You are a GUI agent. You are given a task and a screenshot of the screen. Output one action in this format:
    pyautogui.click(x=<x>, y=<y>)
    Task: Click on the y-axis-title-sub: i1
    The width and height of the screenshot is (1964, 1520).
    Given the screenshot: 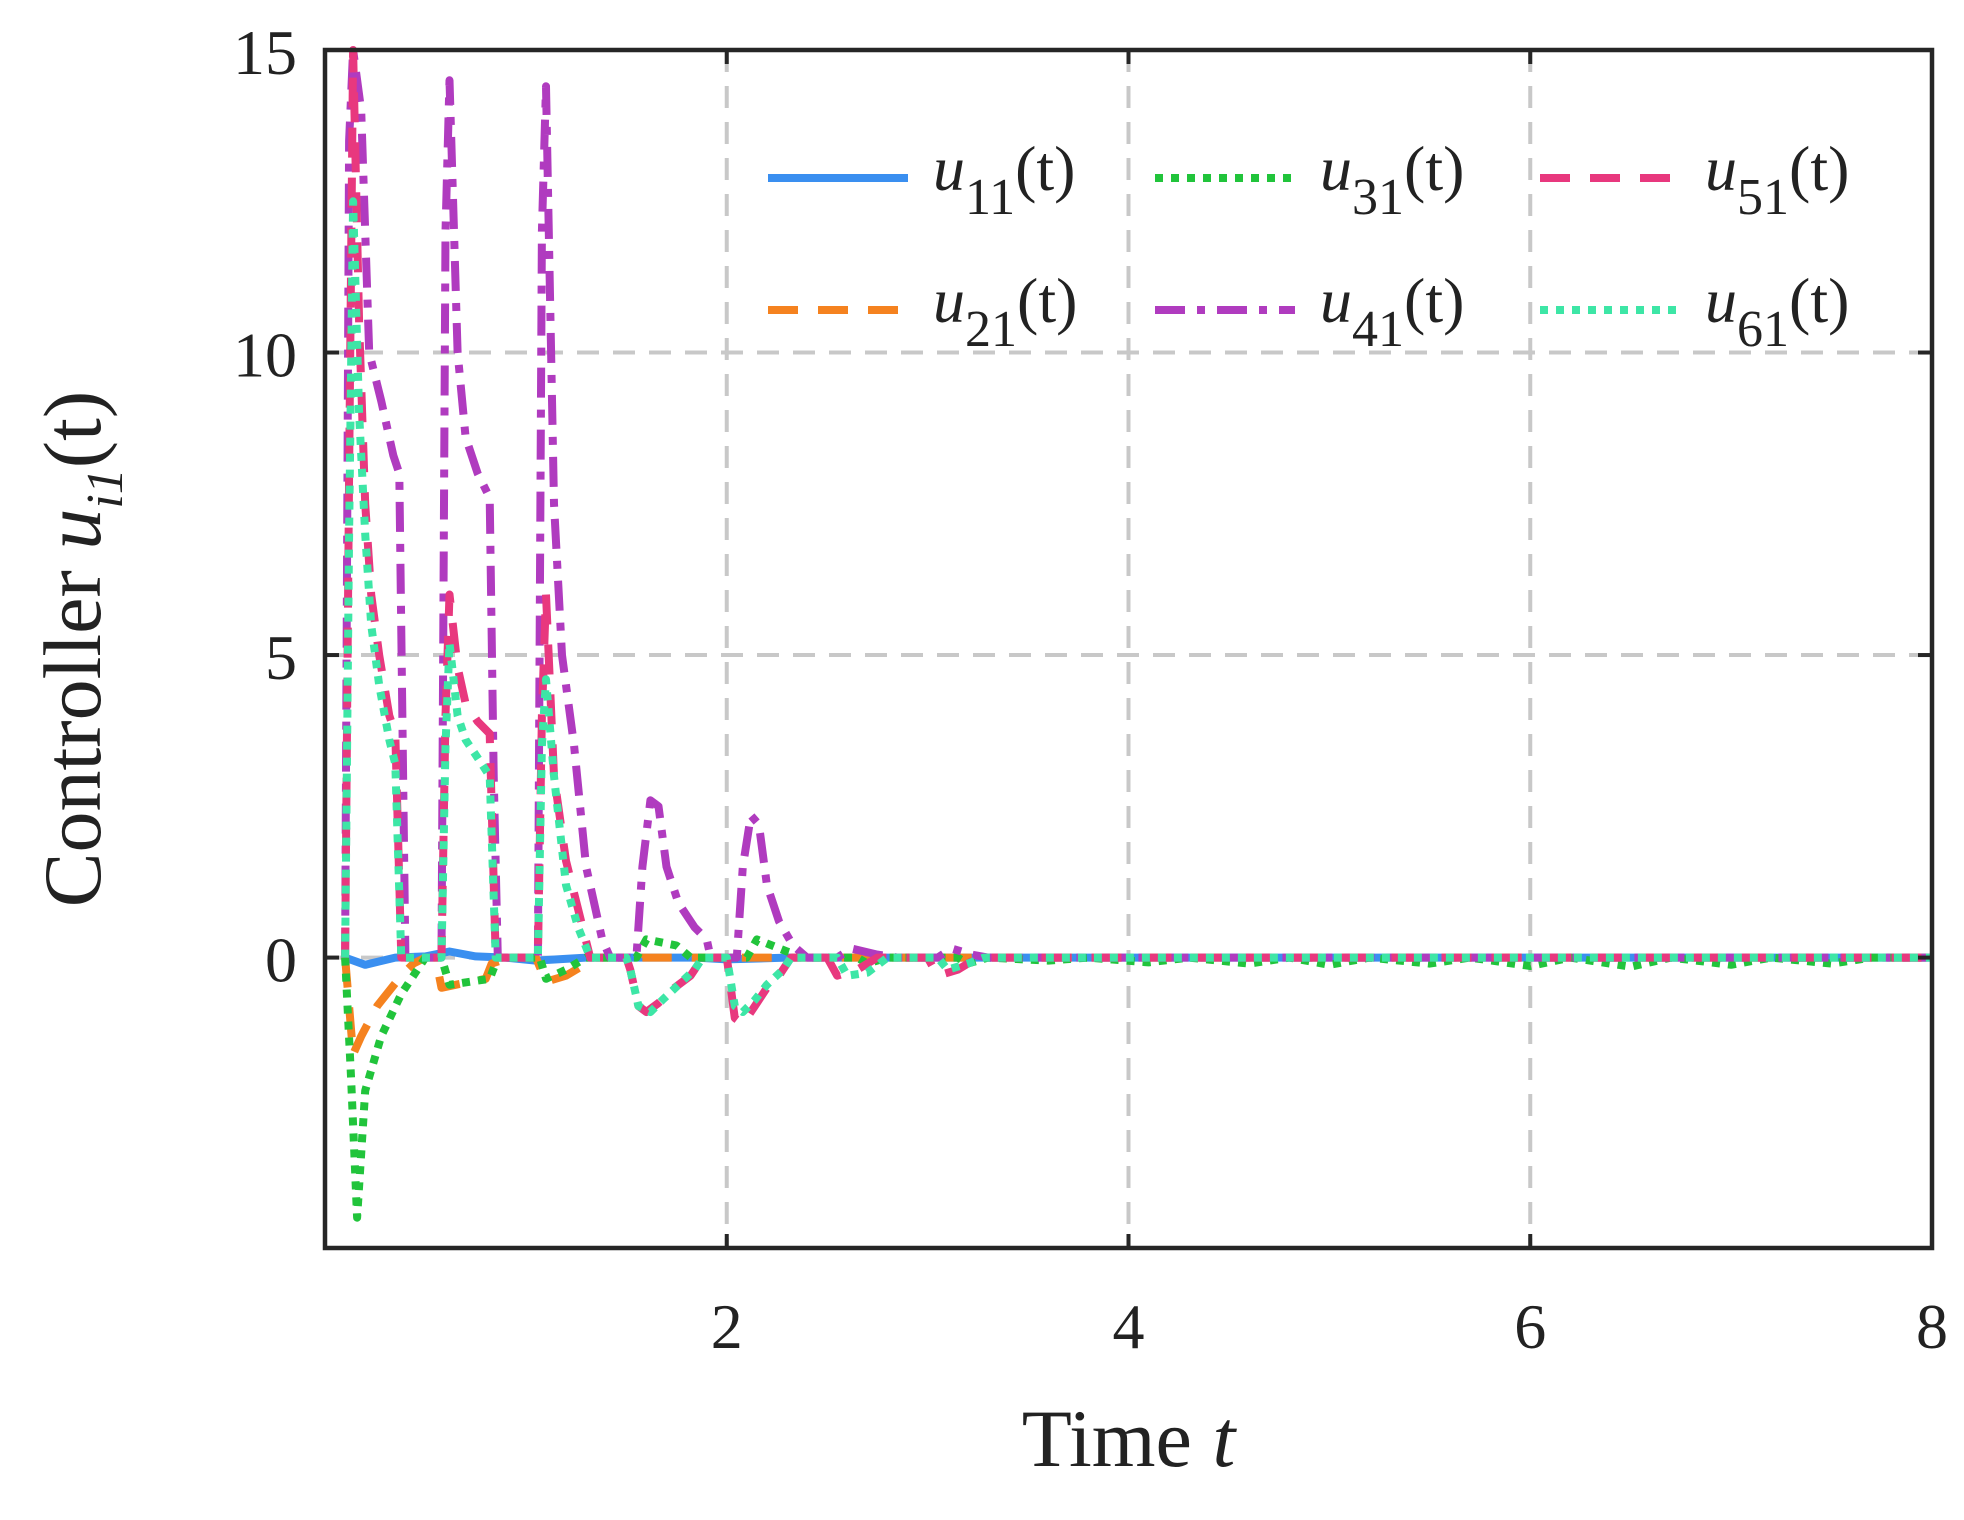 What is the action you would take?
    pyautogui.click(x=105, y=488)
    